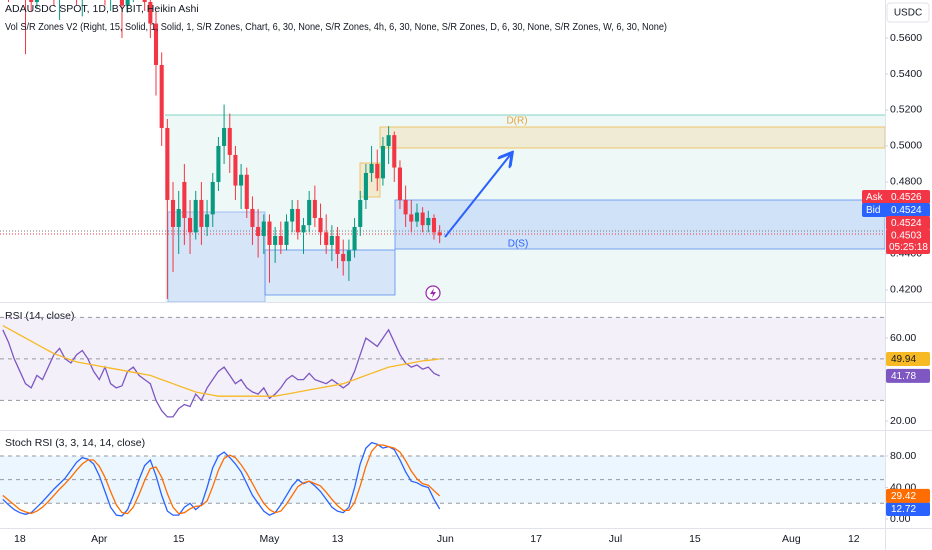 The height and width of the screenshot is (550, 932). What do you see at coordinates (906, 74) in the screenshot?
I see `y-tick-label: 0.5400` at bounding box center [906, 74].